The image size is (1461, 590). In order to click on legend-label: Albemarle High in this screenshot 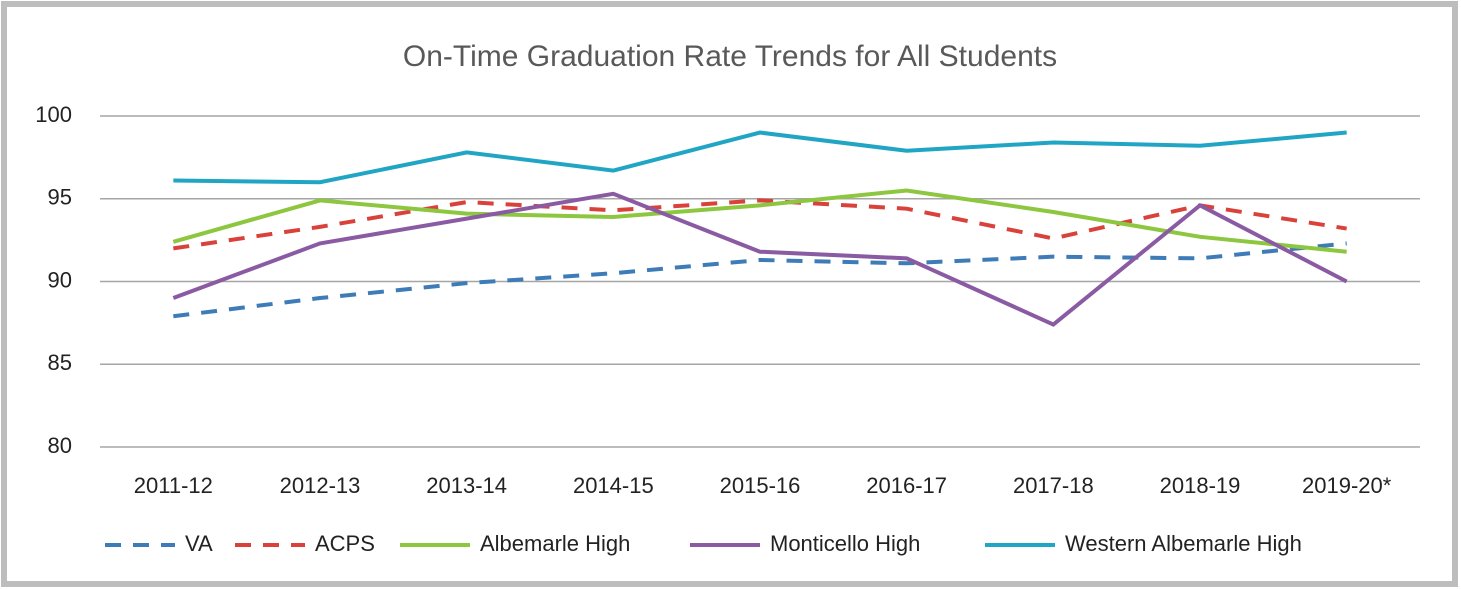, I will do `click(555, 543)`.